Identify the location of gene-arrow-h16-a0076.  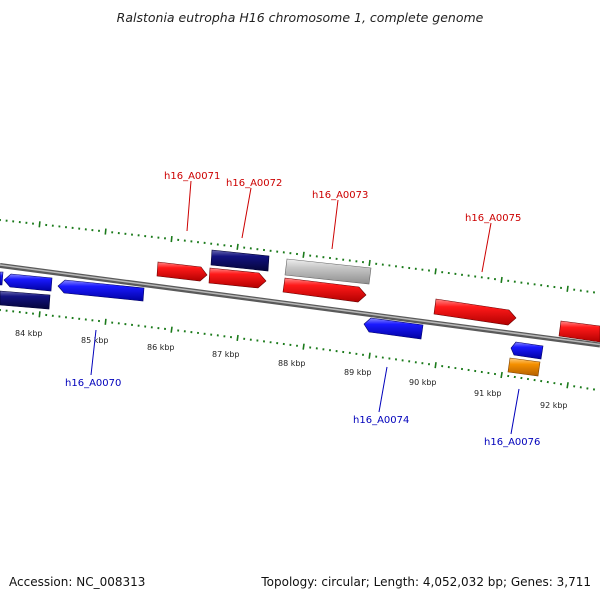
(524, 367).